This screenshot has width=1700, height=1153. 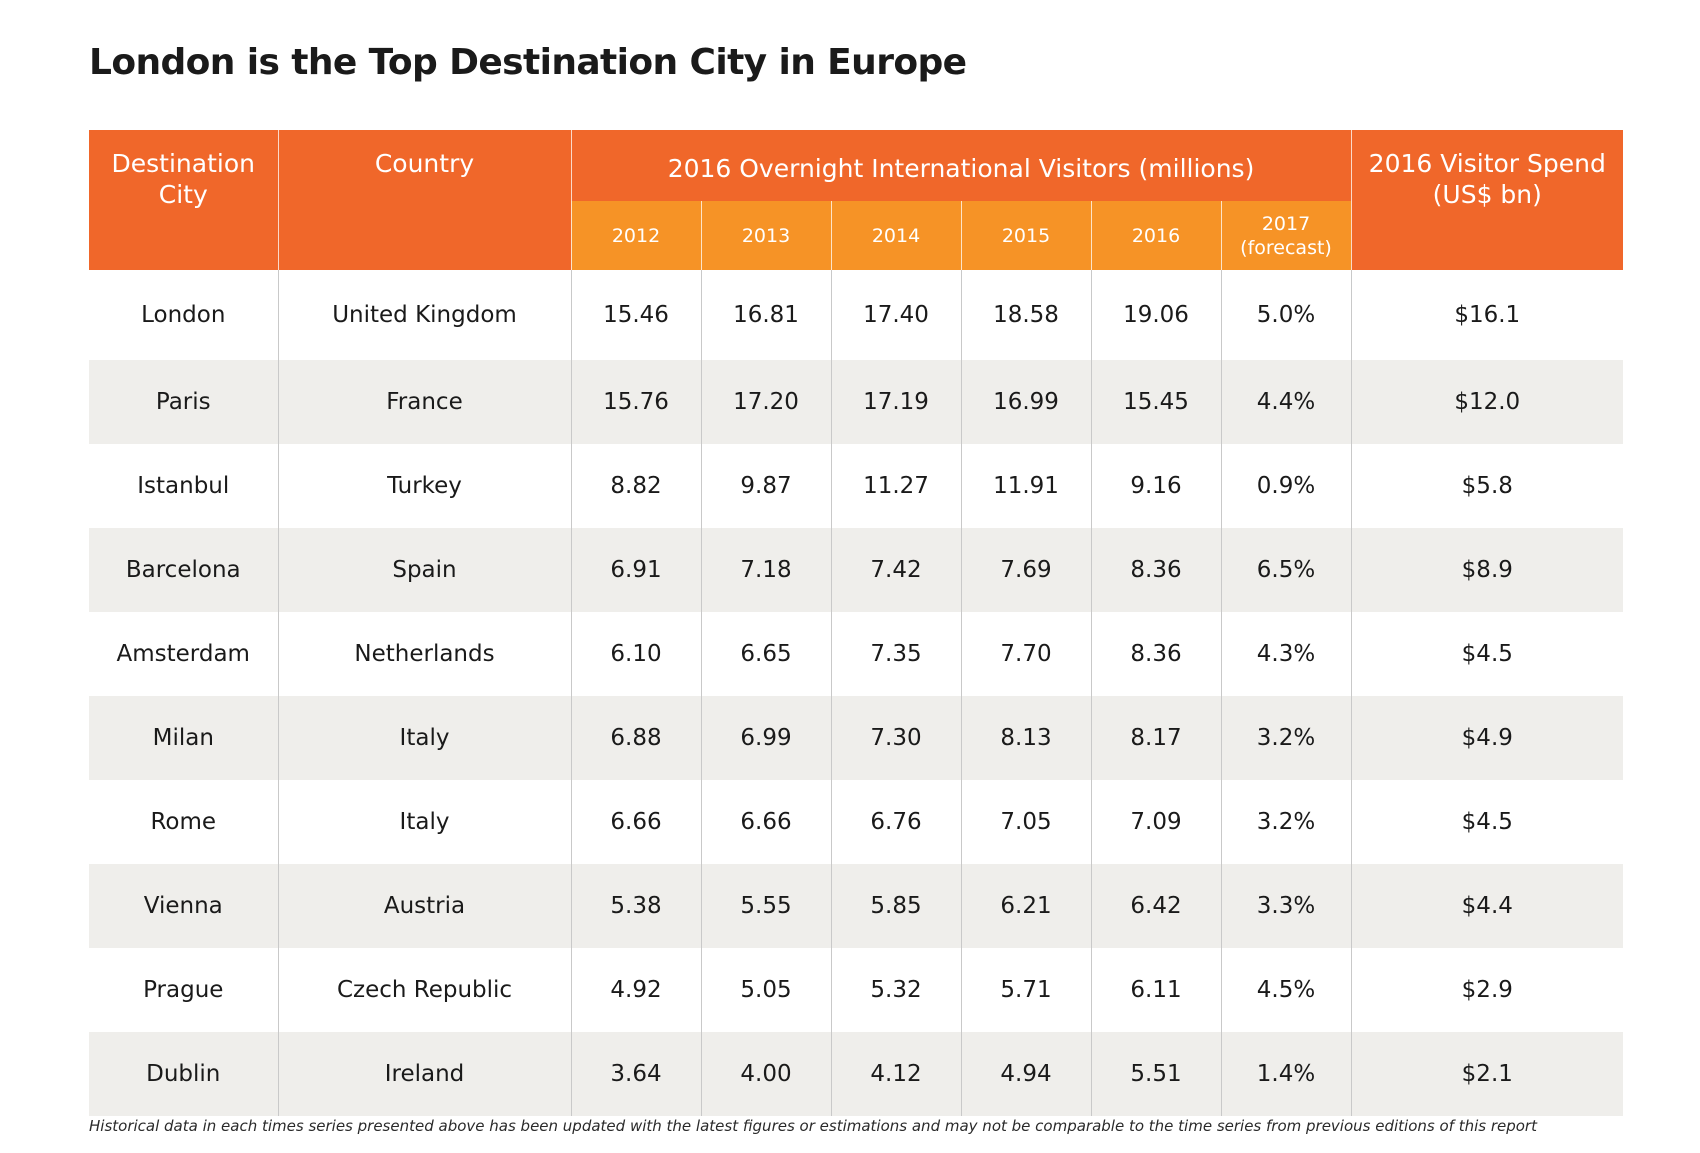 I want to click on value-2015-cell: 5.71, so click(x=1025, y=990).